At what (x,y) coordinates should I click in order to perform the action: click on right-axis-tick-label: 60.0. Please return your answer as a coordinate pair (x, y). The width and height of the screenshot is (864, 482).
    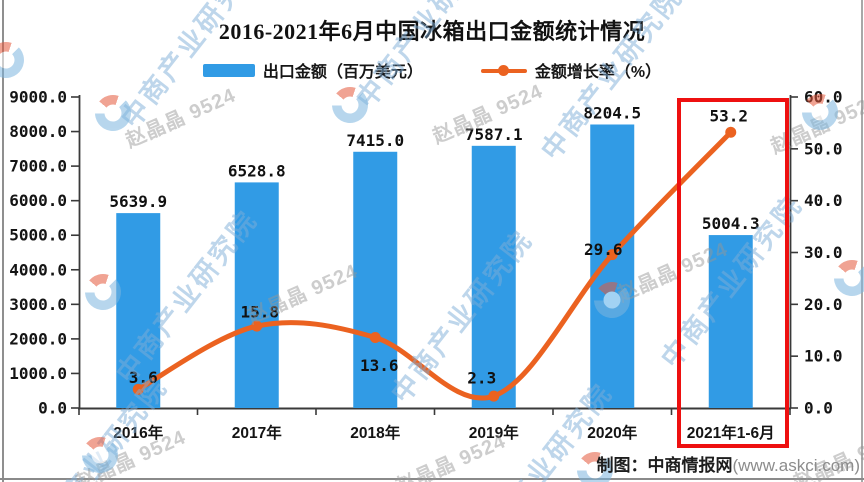
    Looking at the image, I should click on (823, 97).